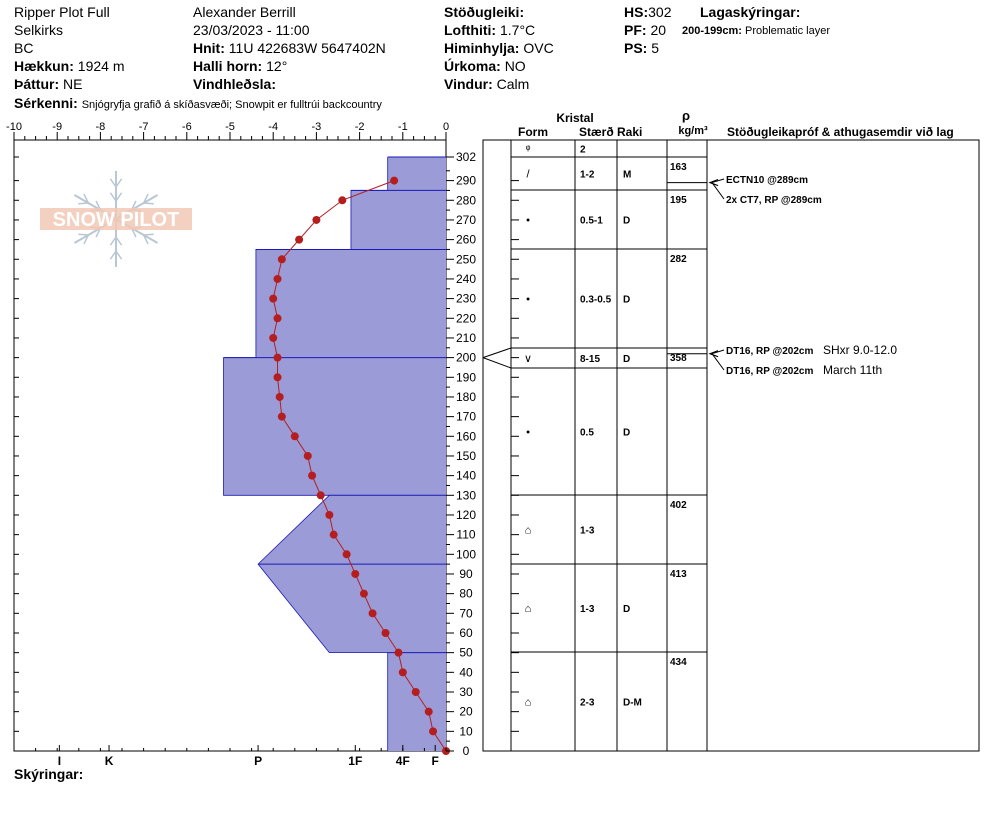 Image resolution: width=994 pixels, height=840 pixels. I want to click on y-tick-label: 260, so click(466, 240).